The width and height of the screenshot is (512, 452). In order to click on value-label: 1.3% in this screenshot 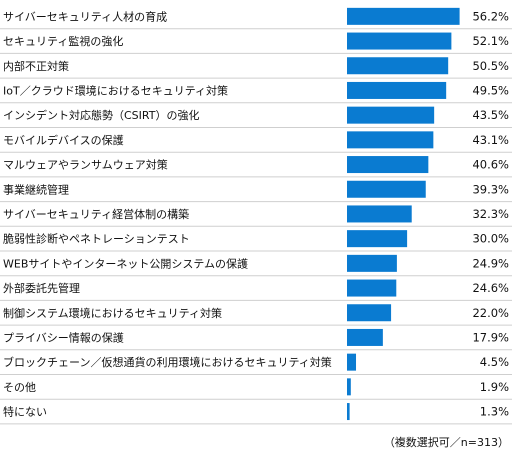, I will do `click(494, 412)`.